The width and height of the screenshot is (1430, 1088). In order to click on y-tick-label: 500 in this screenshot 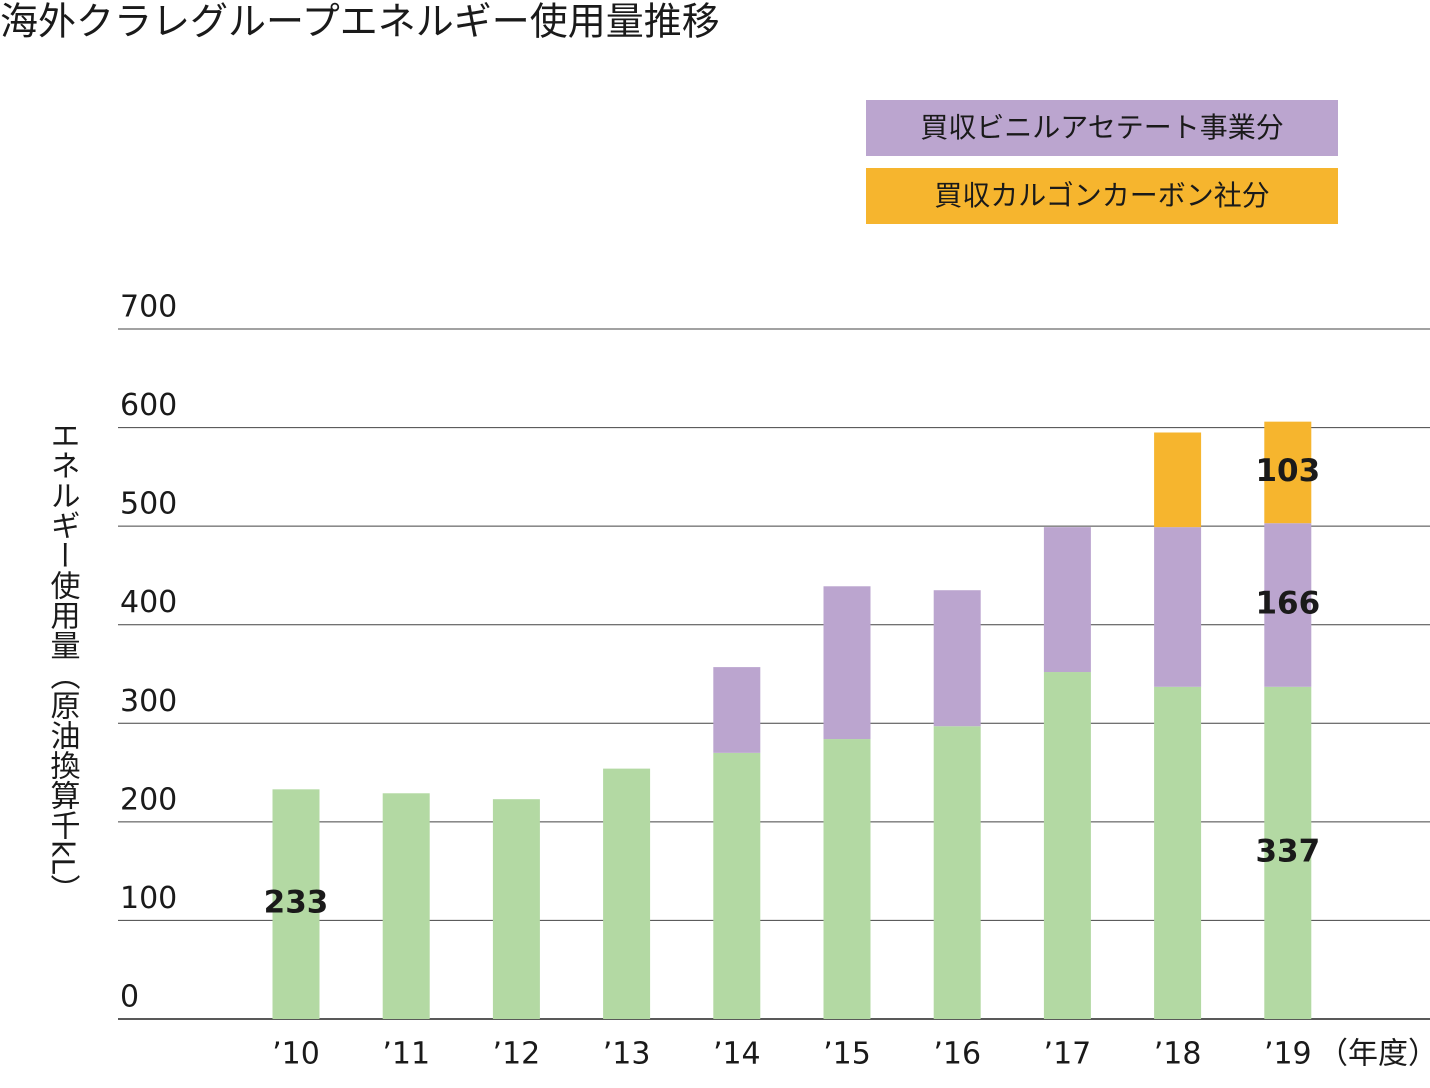, I will do `click(148, 504)`.